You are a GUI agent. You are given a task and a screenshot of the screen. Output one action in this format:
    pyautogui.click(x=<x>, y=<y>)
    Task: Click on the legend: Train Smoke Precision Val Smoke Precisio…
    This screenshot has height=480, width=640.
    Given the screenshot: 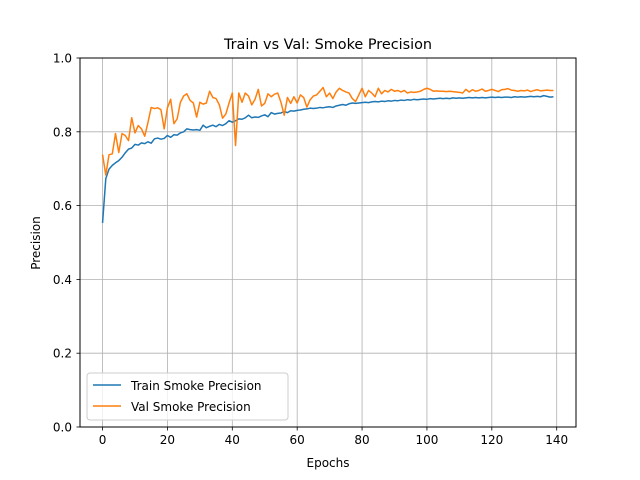 What is the action you would take?
    pyautogui.click(x=187, y=396)
    